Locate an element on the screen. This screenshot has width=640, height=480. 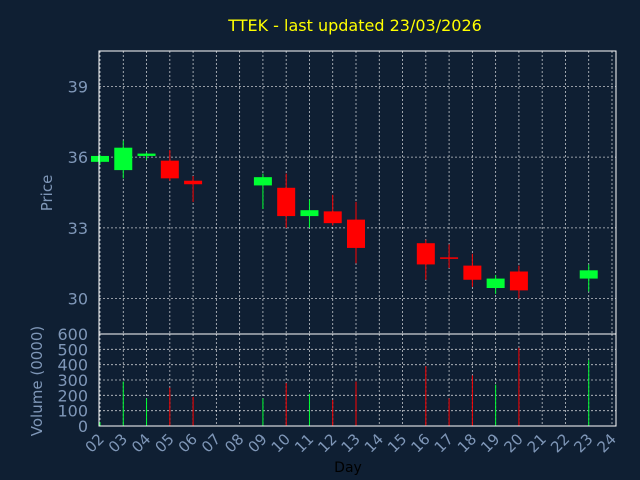
volume-tick-label: 200 is located at coordinates (72, 395).